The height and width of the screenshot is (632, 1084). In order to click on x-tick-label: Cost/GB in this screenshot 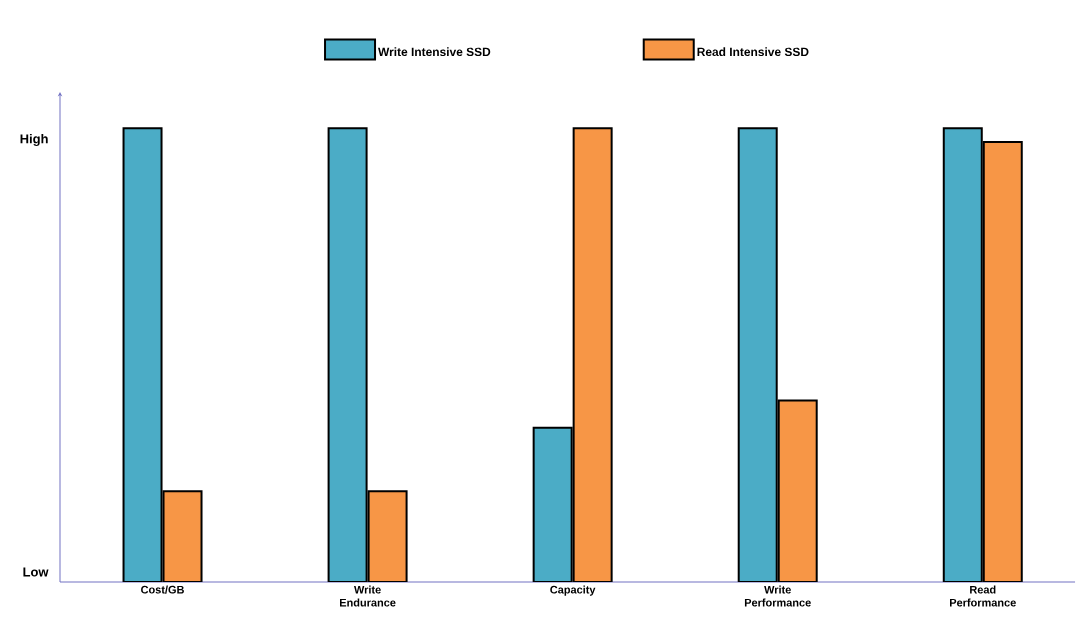, I will do `click(162, 589)`.